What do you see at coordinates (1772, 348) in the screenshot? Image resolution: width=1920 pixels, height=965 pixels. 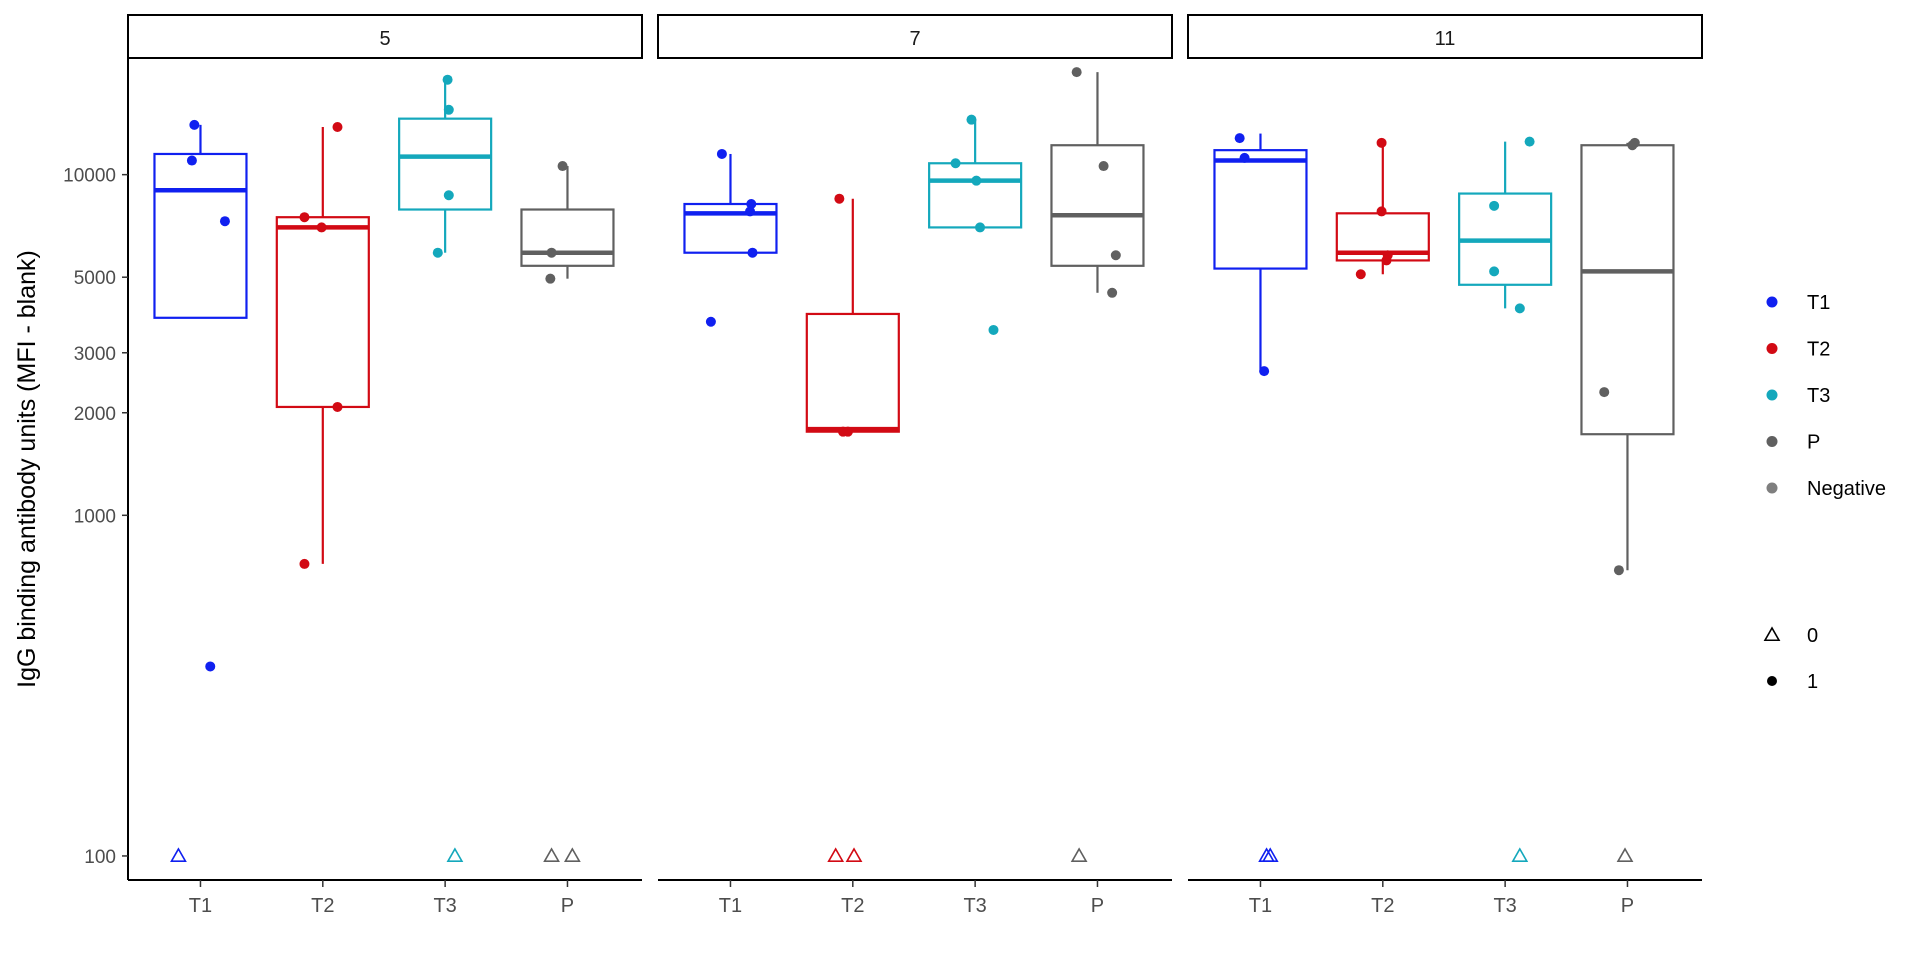 I see `legend-key-t2` at bounding box center [1772, 348].